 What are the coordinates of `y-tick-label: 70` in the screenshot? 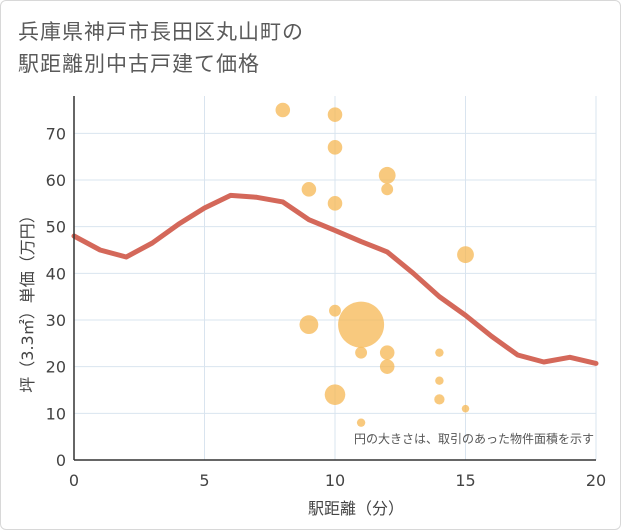 It's located at (56, 133).